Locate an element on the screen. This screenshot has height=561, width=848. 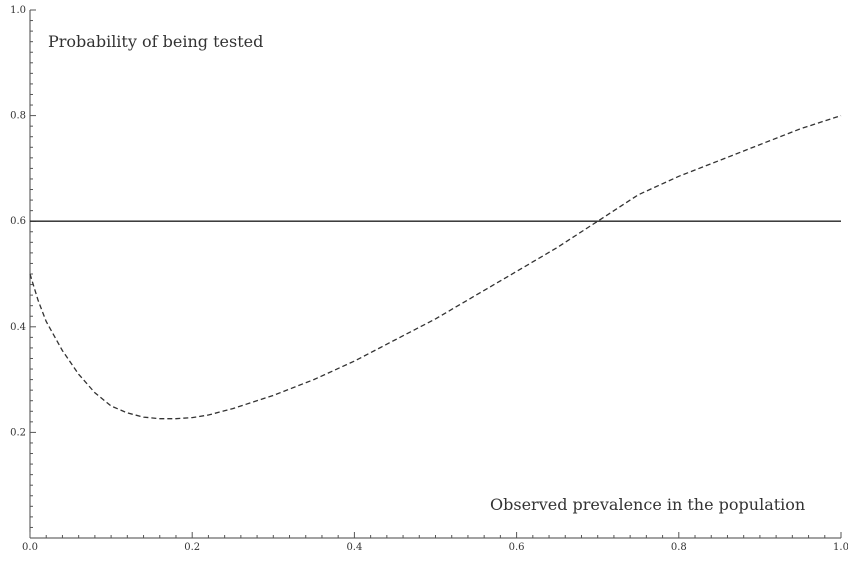
y-tick-label: 0.2 is located at coordinates (18, 432).